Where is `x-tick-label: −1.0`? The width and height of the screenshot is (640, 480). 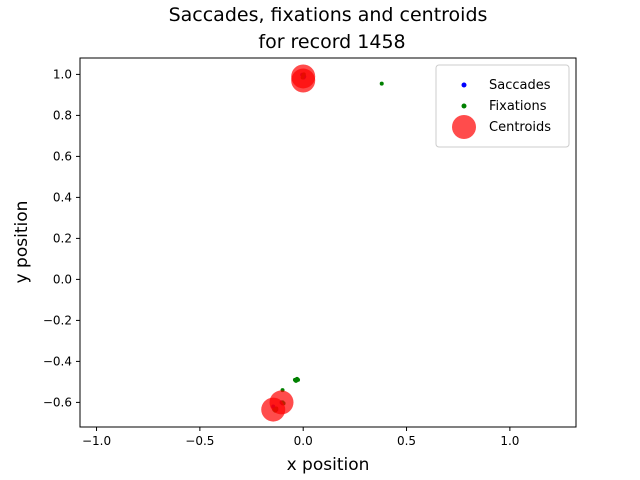
x-tick-label: −1.0 is located at coordinates (96, 441).